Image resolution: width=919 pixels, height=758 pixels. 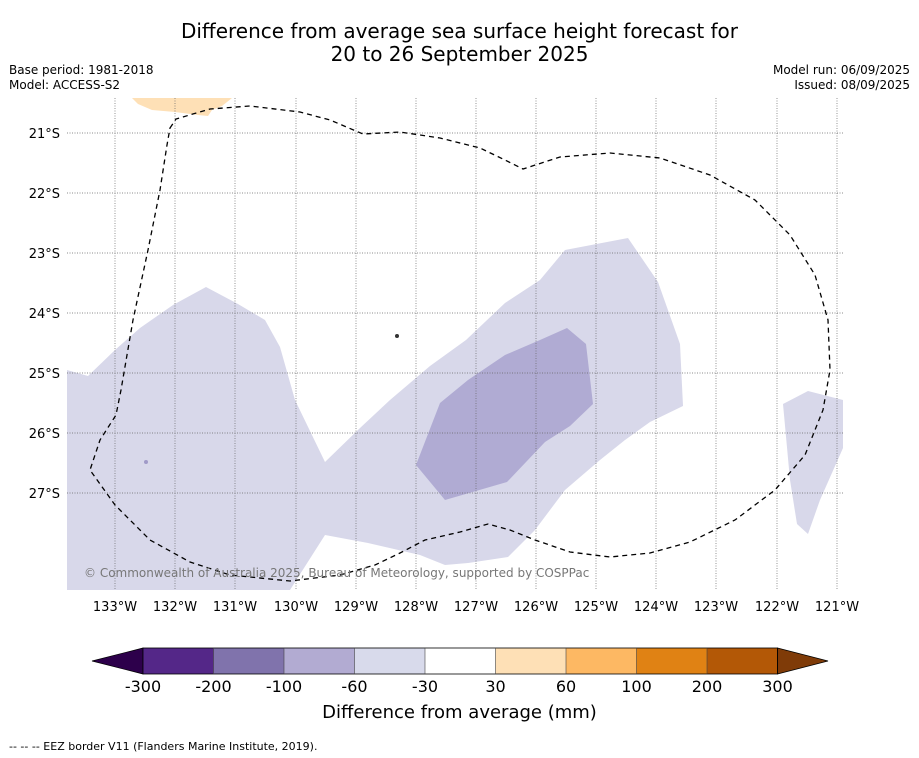 I want to click on colorbar-tick-label: -300, so click(x=143, y=686).